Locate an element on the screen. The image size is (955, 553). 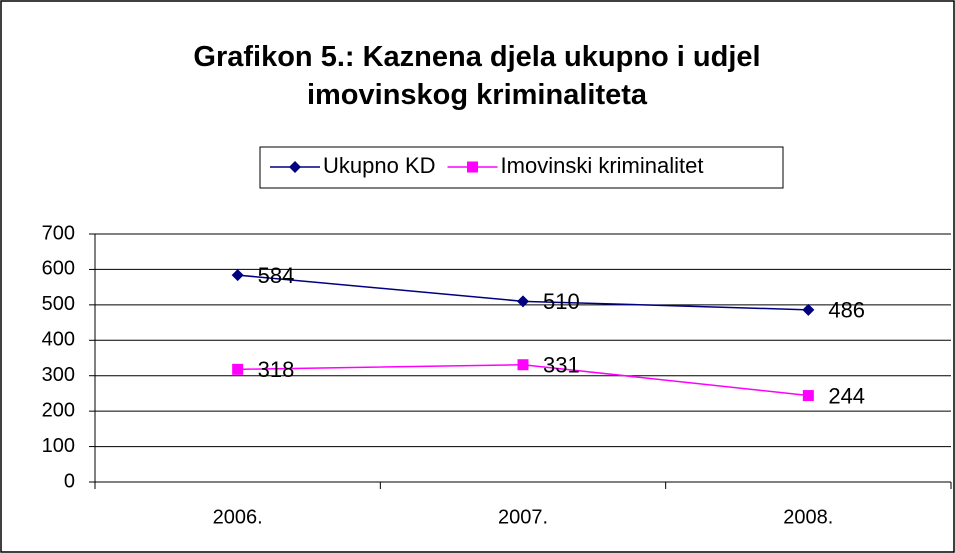
x-tick-label: 2008. is located at coordinates (808, 517).